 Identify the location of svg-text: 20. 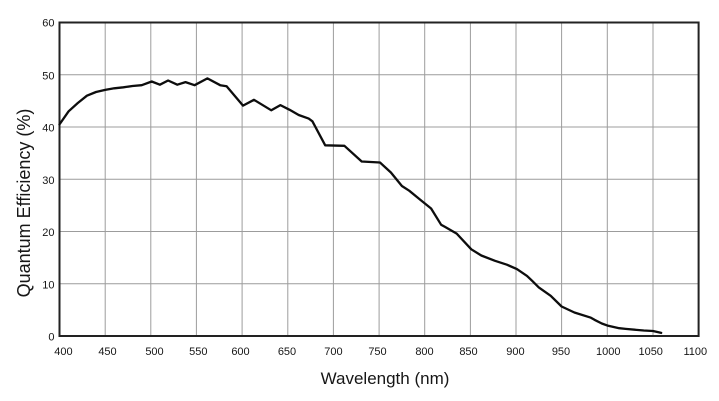
(48, 233).